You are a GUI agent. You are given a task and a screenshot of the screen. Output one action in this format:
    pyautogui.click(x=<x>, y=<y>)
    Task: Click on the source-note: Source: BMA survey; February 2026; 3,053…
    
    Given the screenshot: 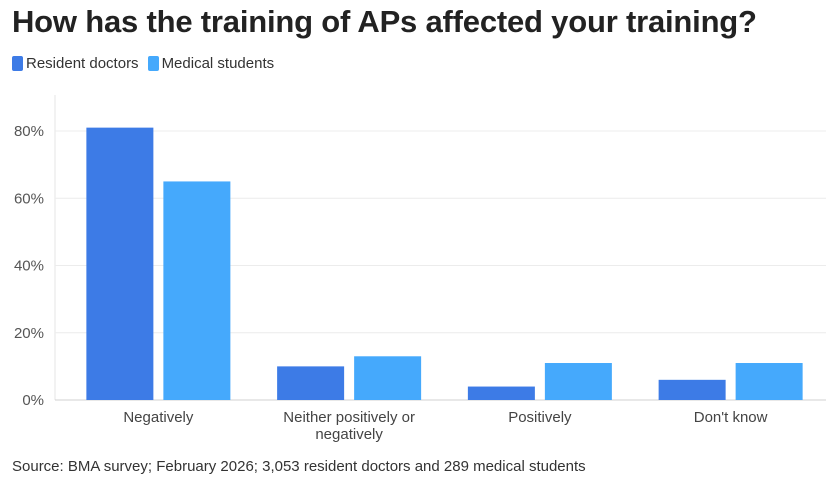 What is the action you would take?
    pyautogui.click(x=299, y=466)
    